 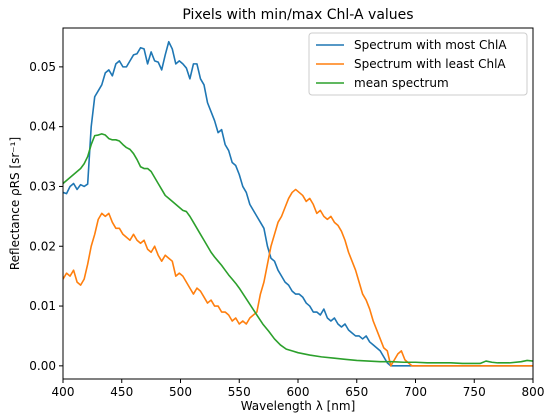 I want to click on x-axis-title: Wavelength λ [nm], so click(x=298, y=406).